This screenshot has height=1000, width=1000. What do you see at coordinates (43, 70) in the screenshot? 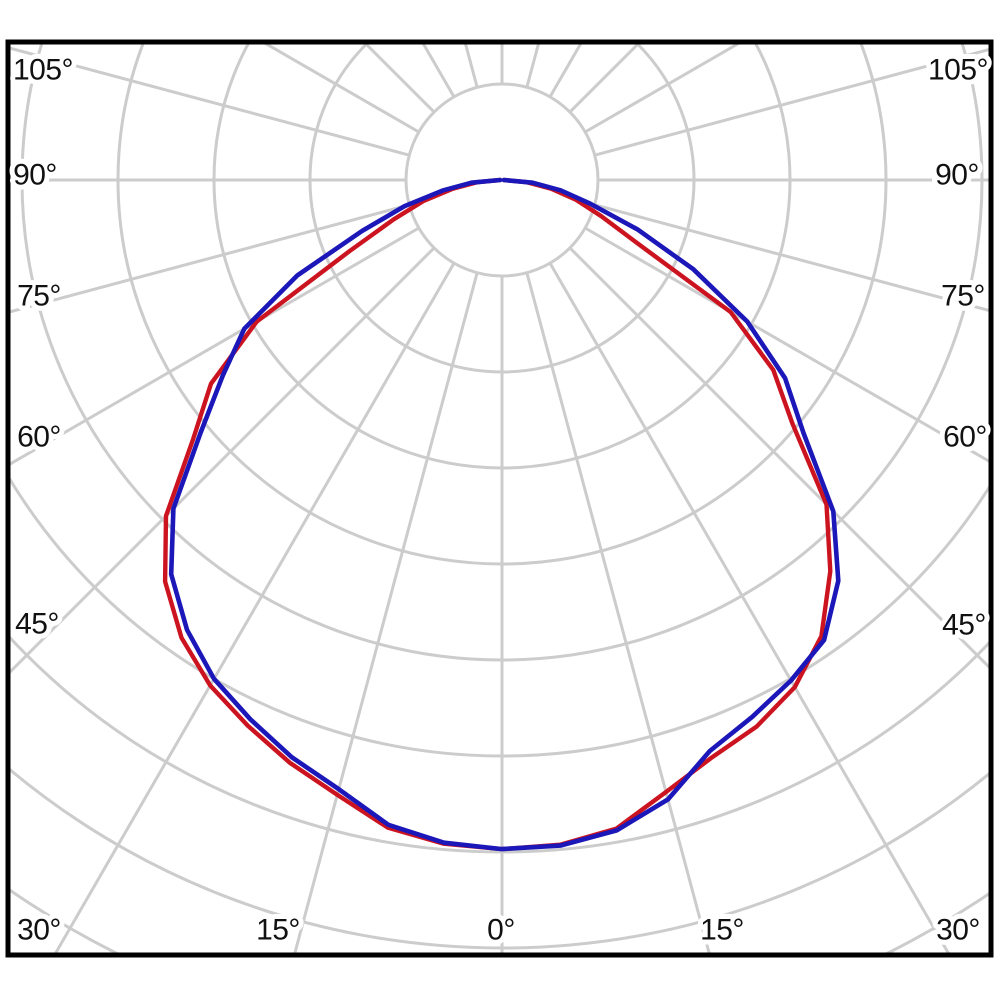
I see `angle-label-left: 105°` at bounding box center [43, 70].